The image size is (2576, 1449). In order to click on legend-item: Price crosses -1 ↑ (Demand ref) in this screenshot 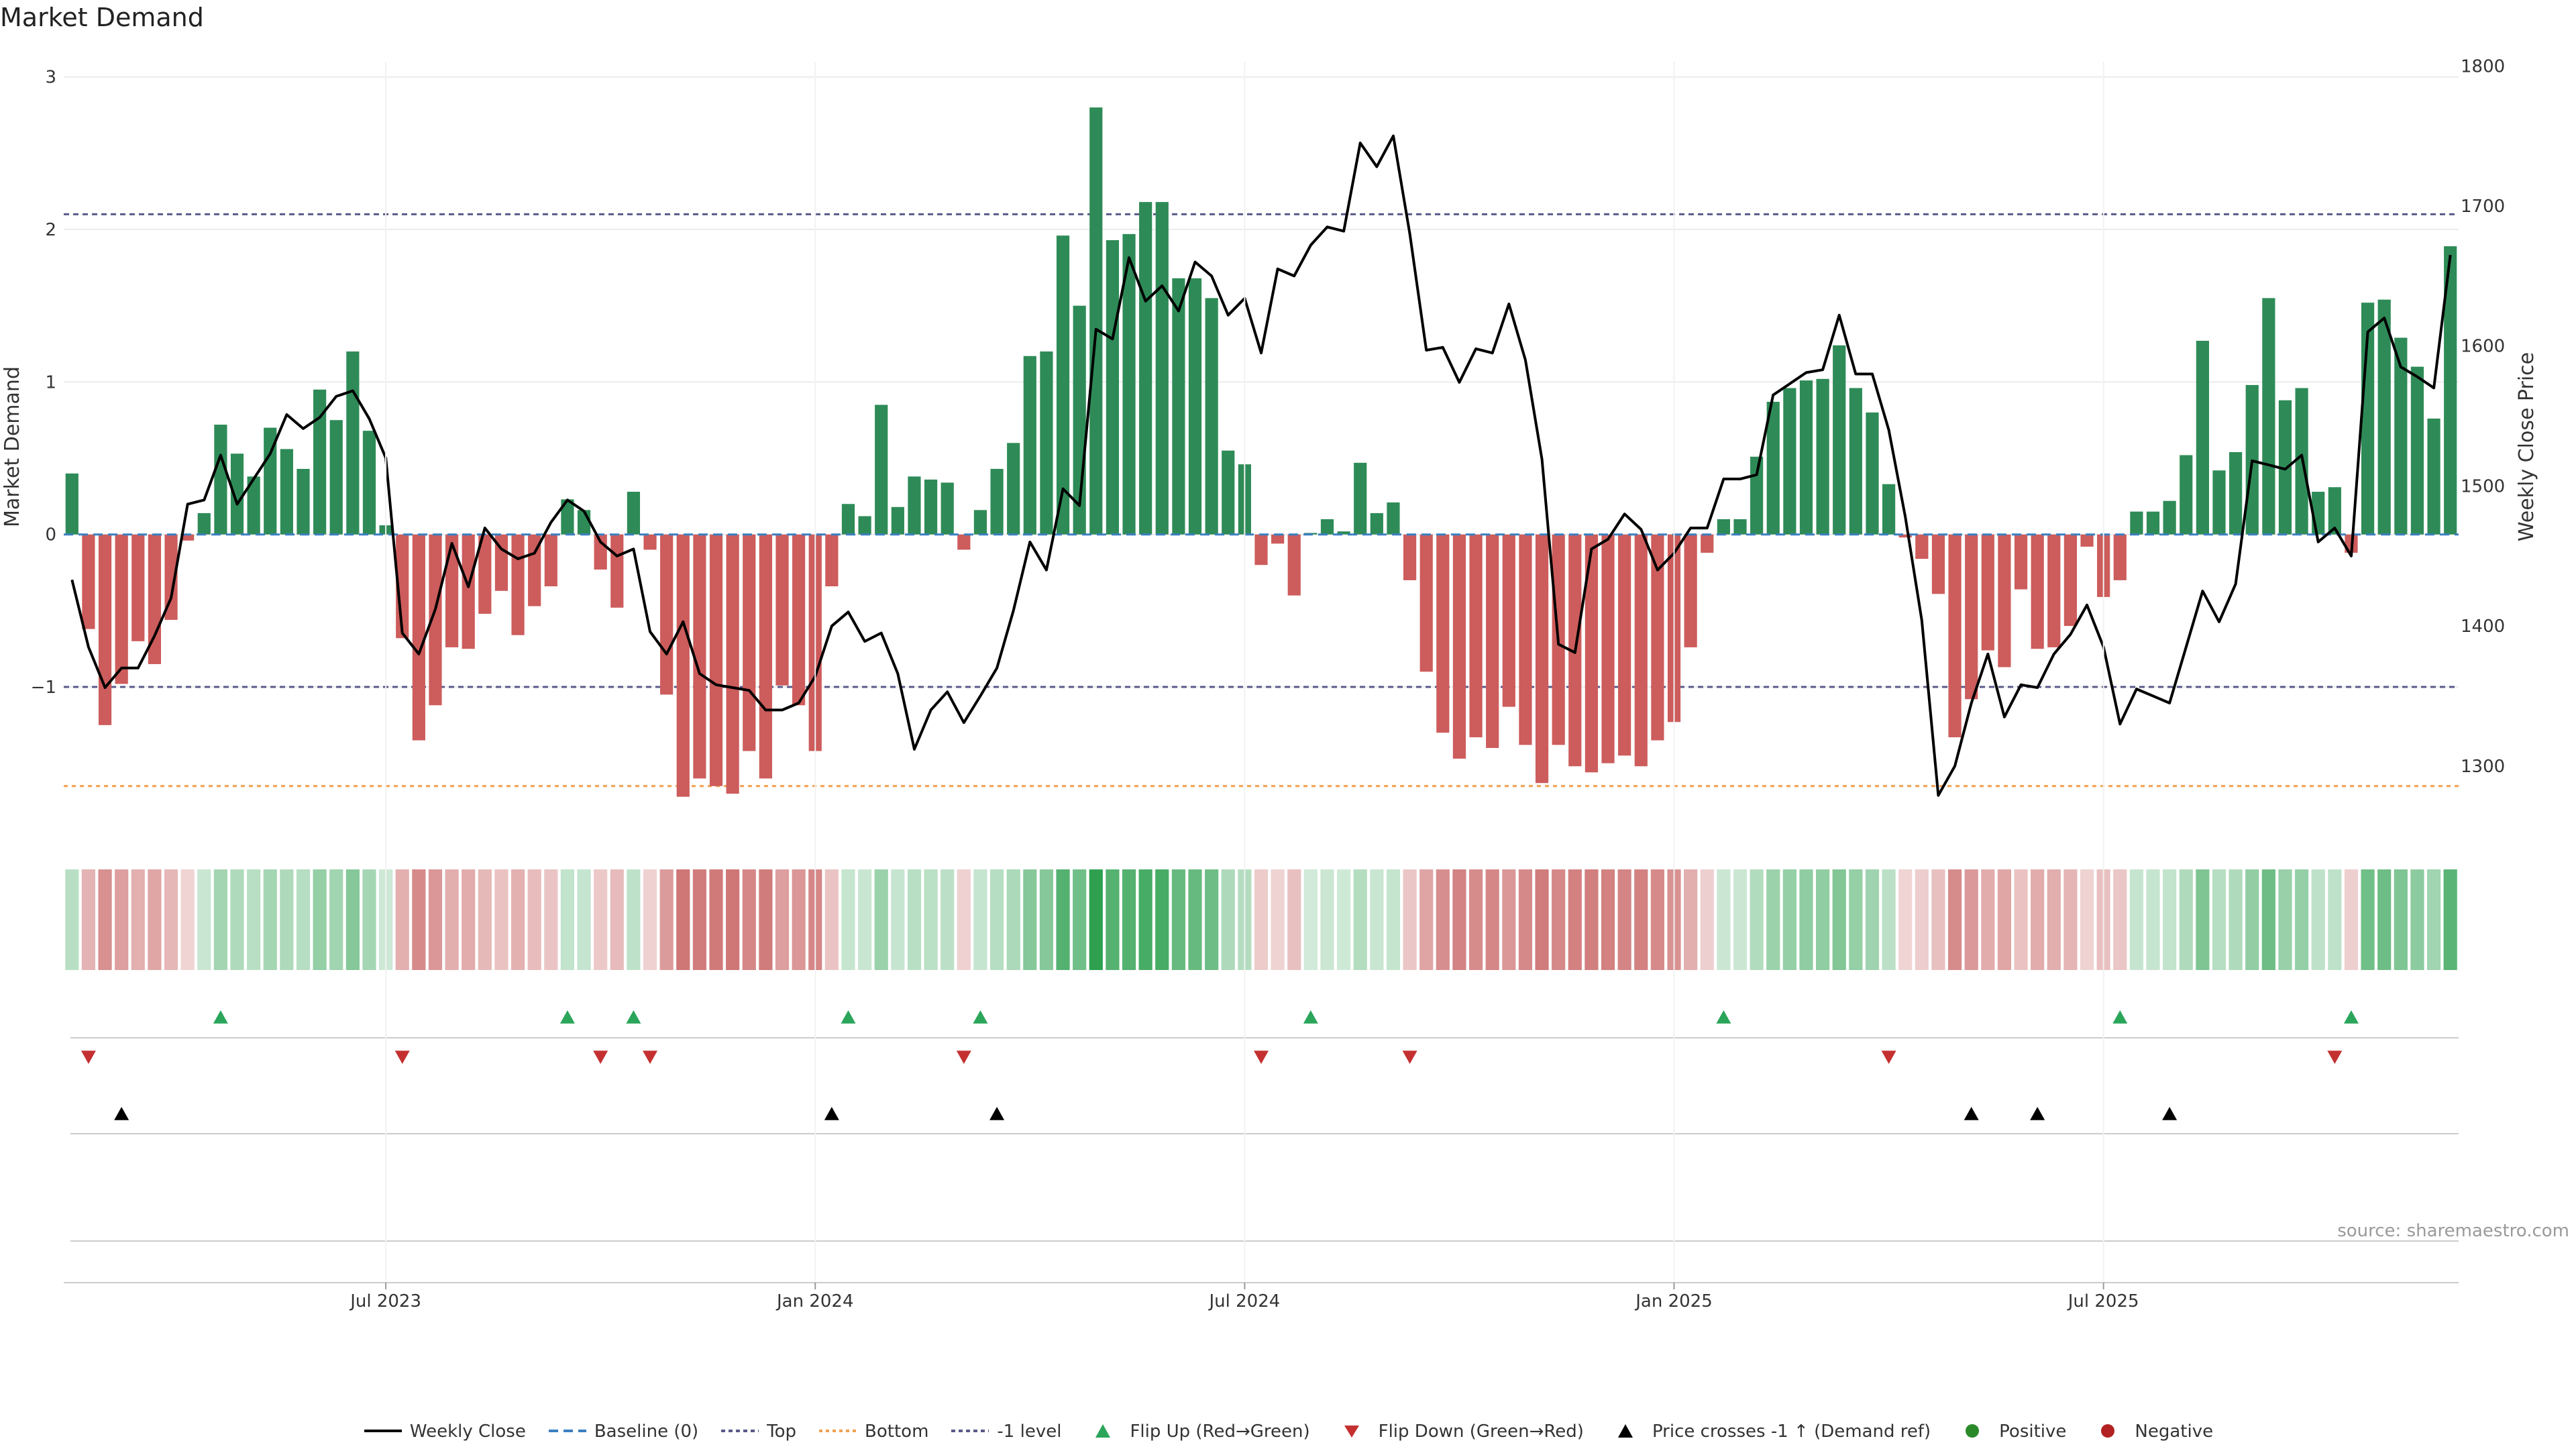, I will do `click(1768, 1431)`.